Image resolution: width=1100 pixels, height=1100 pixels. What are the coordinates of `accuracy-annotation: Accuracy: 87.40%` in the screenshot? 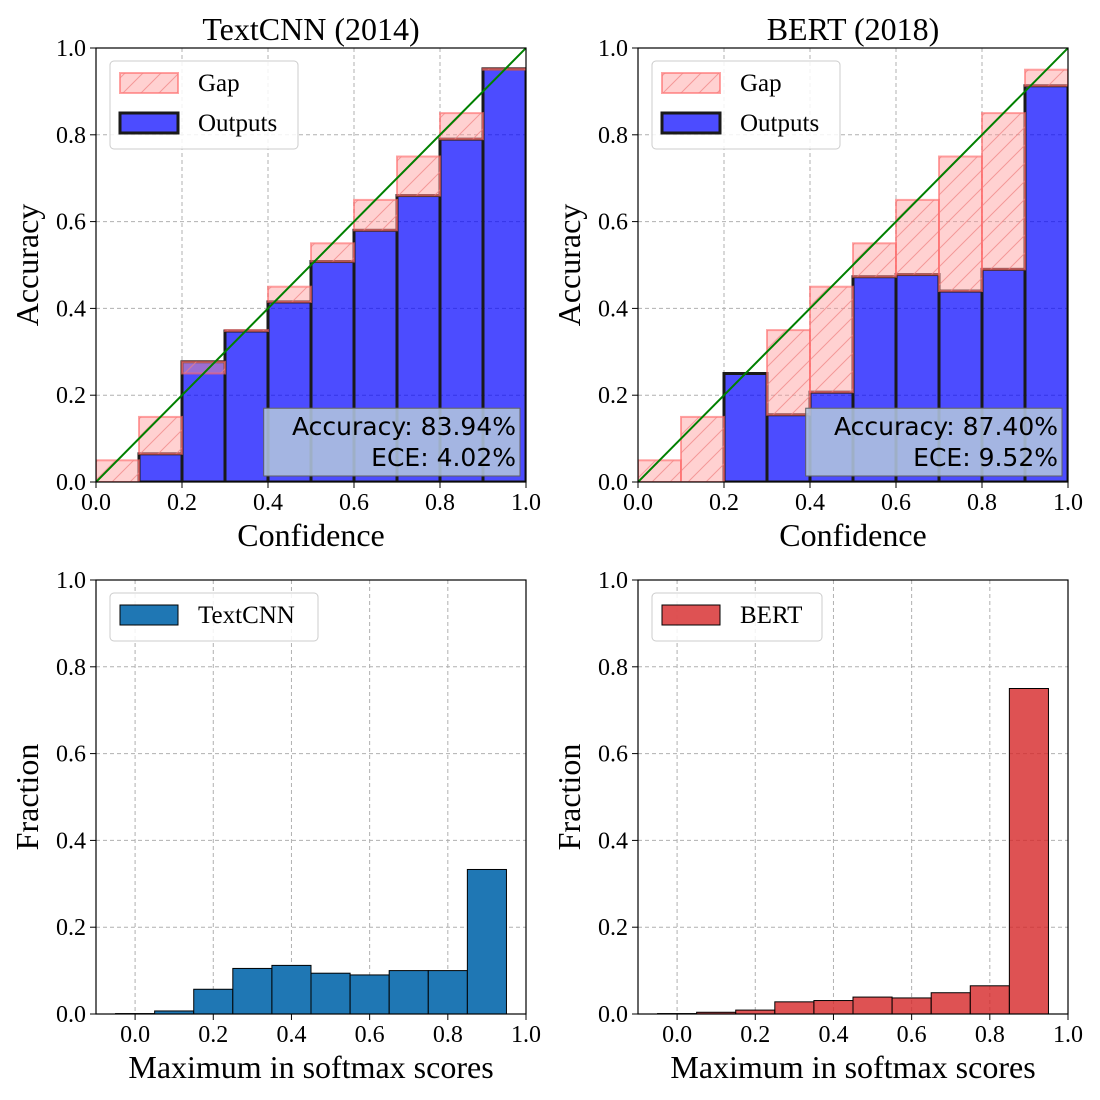 It's located at (946, 426).